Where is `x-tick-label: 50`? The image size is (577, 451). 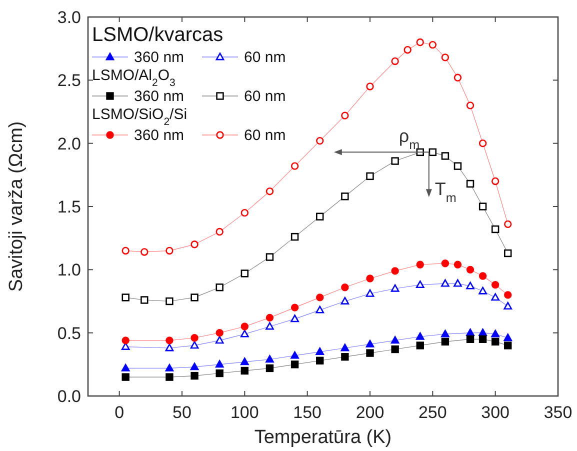
x-tick-label: 50 is located at coordinates (182, 412).